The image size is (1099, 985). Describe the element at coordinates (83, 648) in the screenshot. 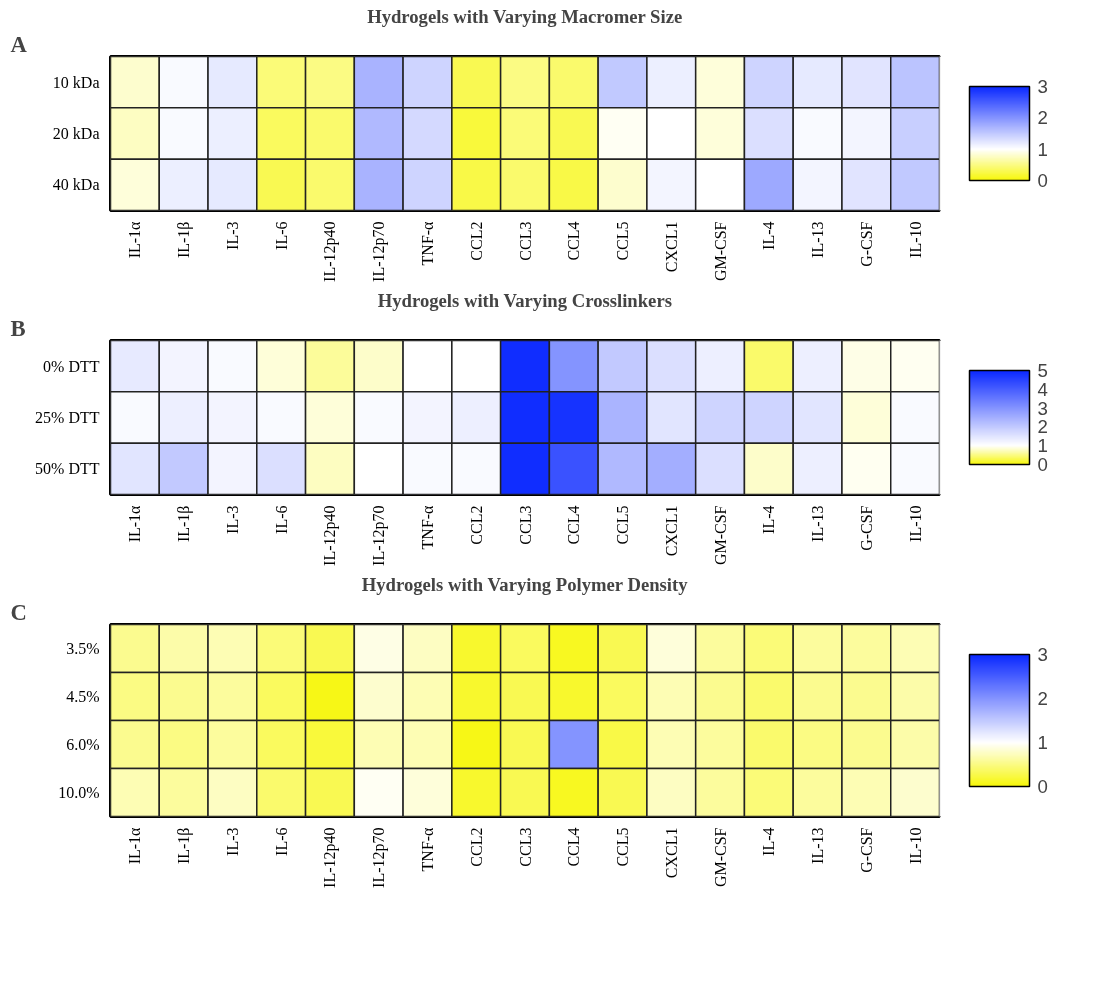

I see `y-tick-label: 3.5%` at that location.